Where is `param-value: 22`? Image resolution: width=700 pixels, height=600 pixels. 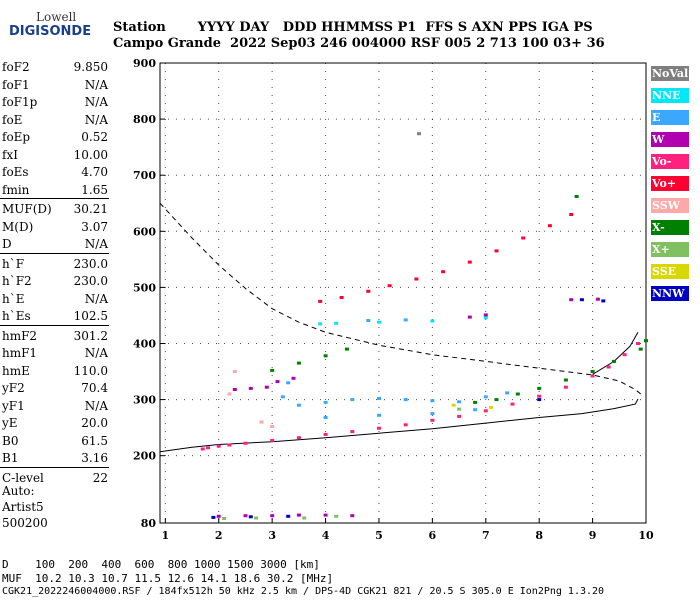 param-value: 22 is located at coordinates (100, 477).